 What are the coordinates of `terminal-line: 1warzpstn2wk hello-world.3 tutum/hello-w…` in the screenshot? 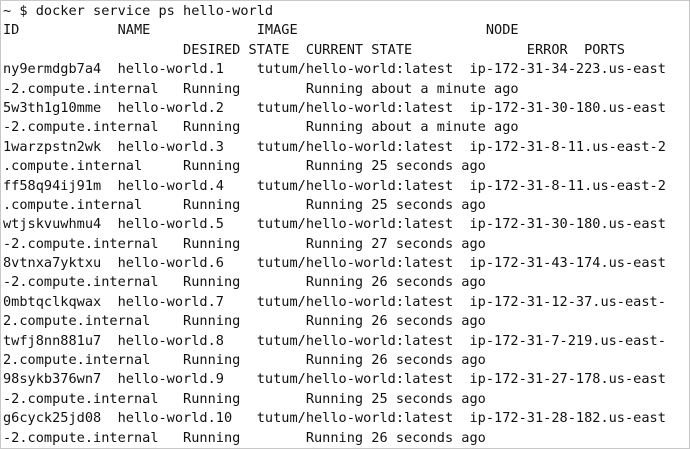 It's located at (334, 146).